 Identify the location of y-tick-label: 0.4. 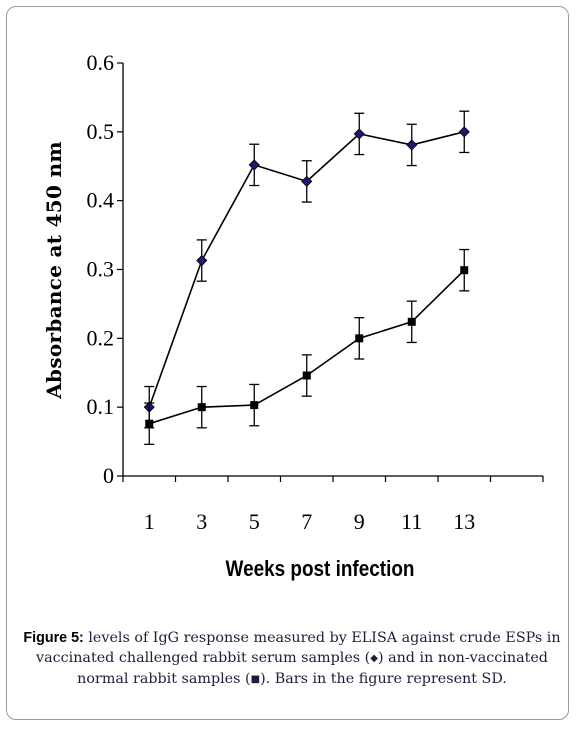
(101, 200).